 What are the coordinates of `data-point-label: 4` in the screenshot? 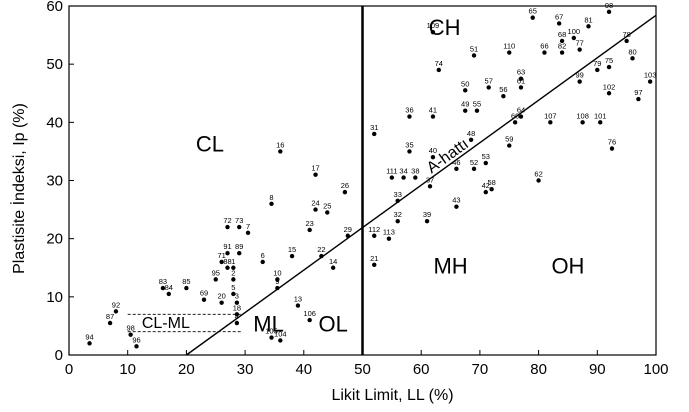 It's located at (237, 316).